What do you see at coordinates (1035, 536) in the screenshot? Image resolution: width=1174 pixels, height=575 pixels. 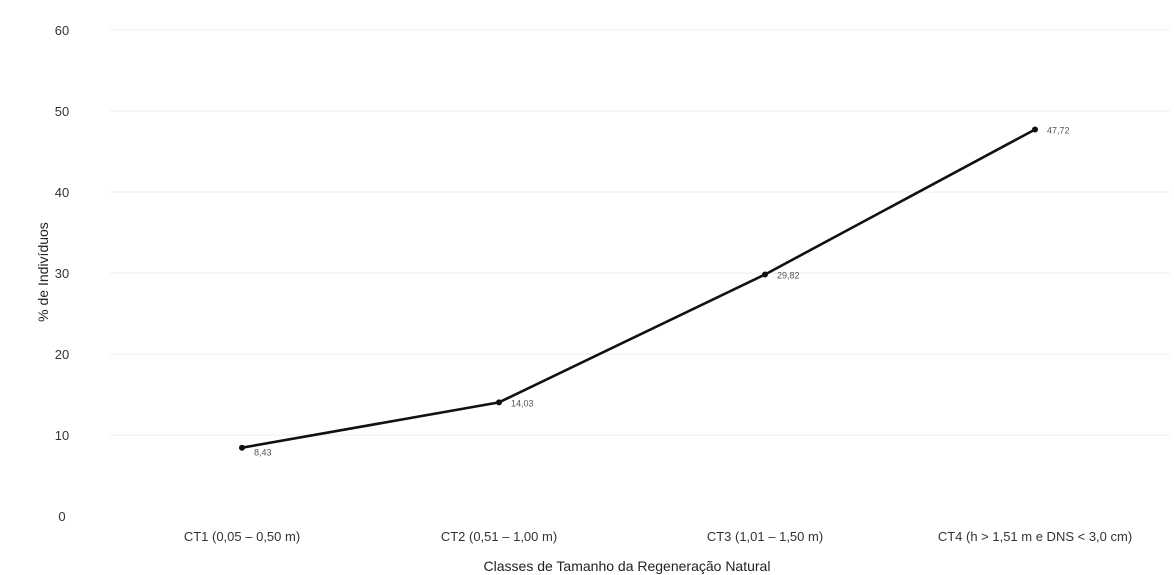 I see `x-tick-label: CT4 (h > 1,51 m e DNS < 3,0 cm)` at bounding box center [1035, 536].